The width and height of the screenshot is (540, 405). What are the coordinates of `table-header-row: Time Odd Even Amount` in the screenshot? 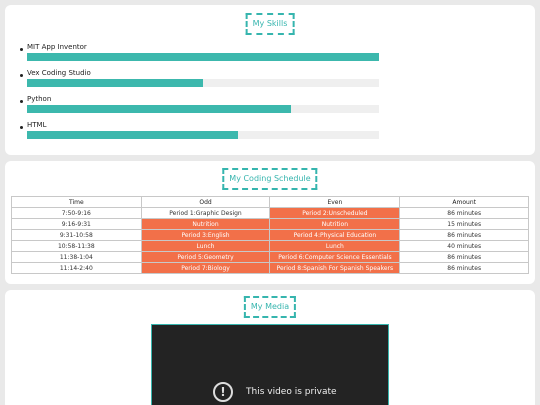 It's located at (270, 202).